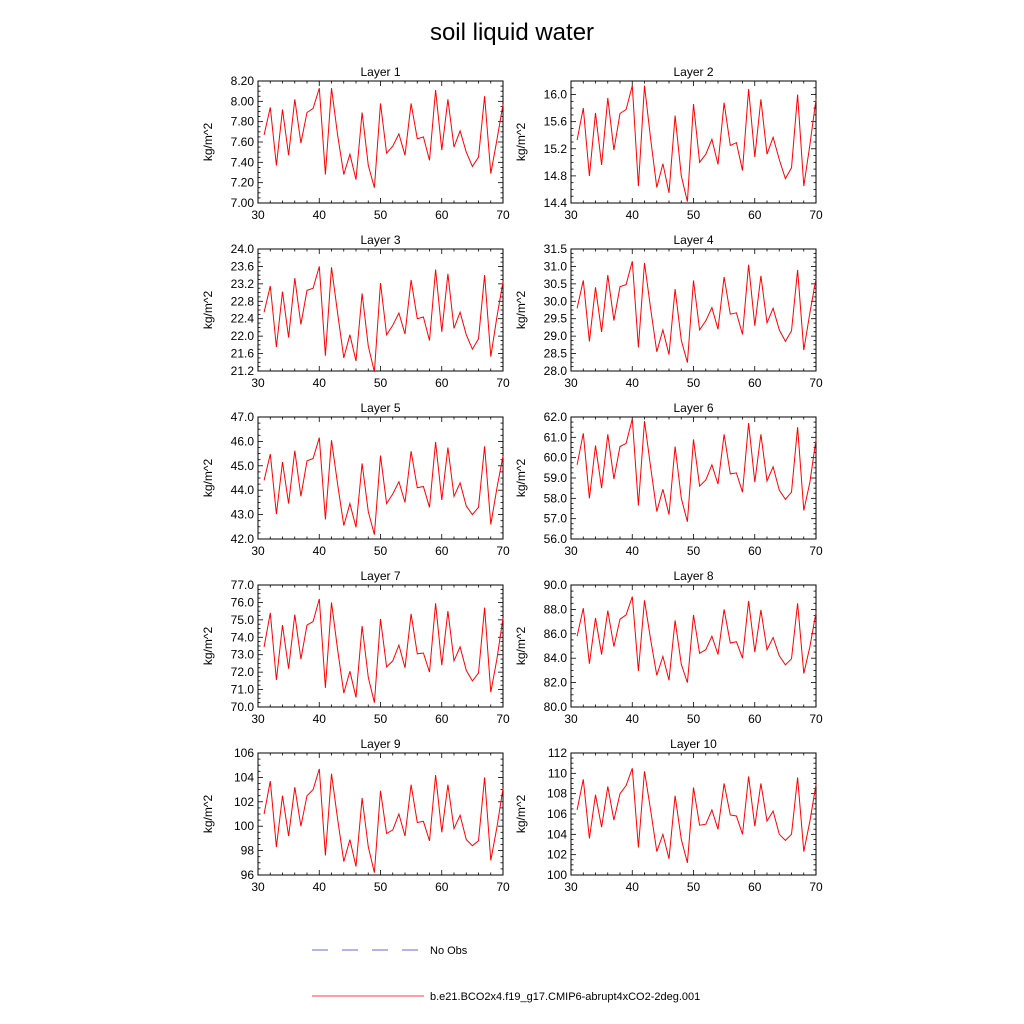 The width and height of the screenshot is (1024, 1024). Describe the element at coordinates (556, 458) in the screenshot. I see `y-tick-label: 60.0` at that location.